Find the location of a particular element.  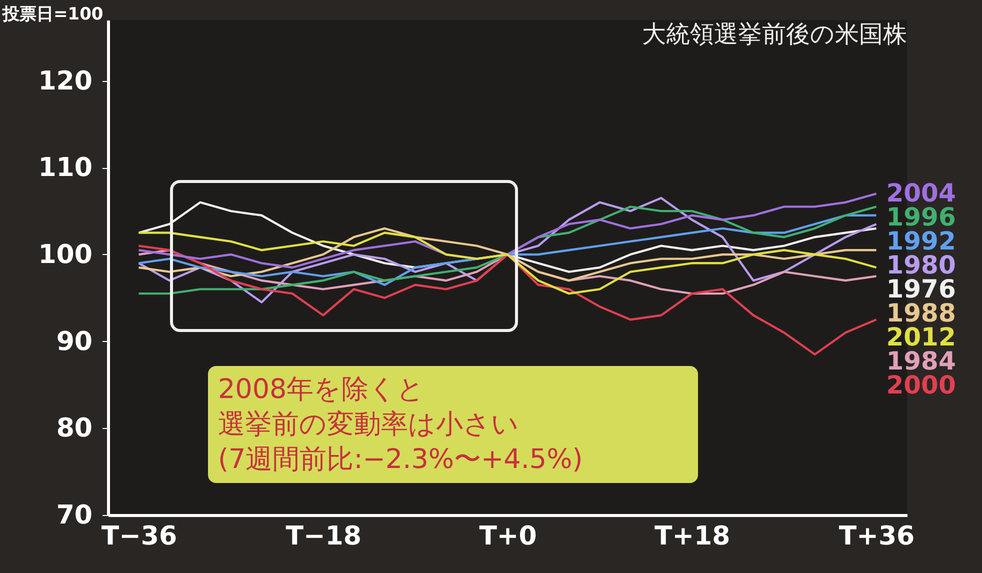

y-tick-label: 120 is located at coordinates (65, 81).